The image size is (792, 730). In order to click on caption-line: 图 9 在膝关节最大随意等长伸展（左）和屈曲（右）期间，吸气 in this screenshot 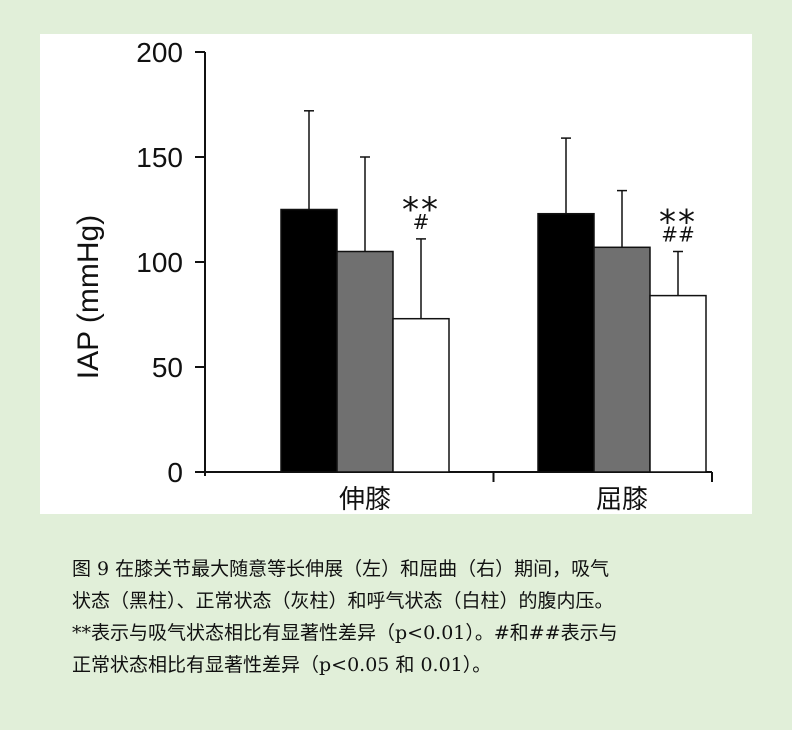, I will do `click(341, 569)`.